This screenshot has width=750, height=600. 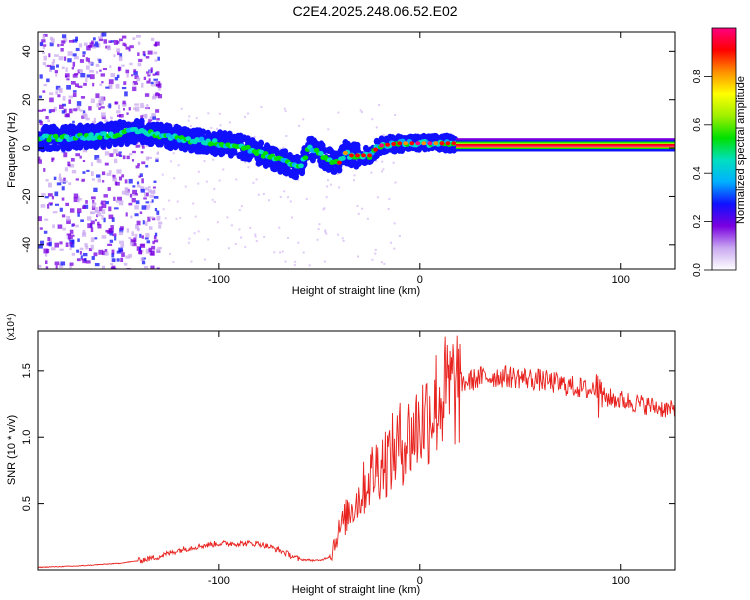 I want to click on snr-xtick-label: 100, so click(x=621, y=581).